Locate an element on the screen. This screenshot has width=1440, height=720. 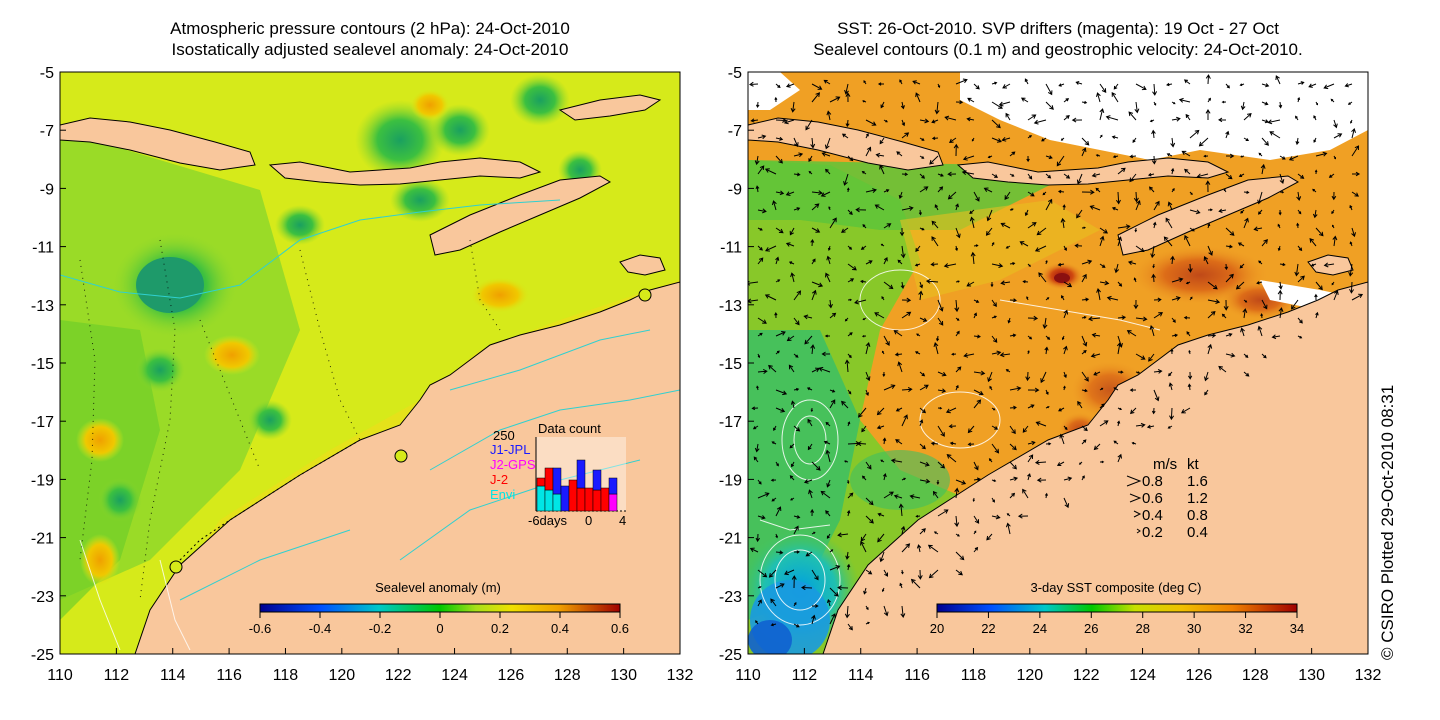
right-x-tick-label: 128 is located at coordinates (1255, 675).